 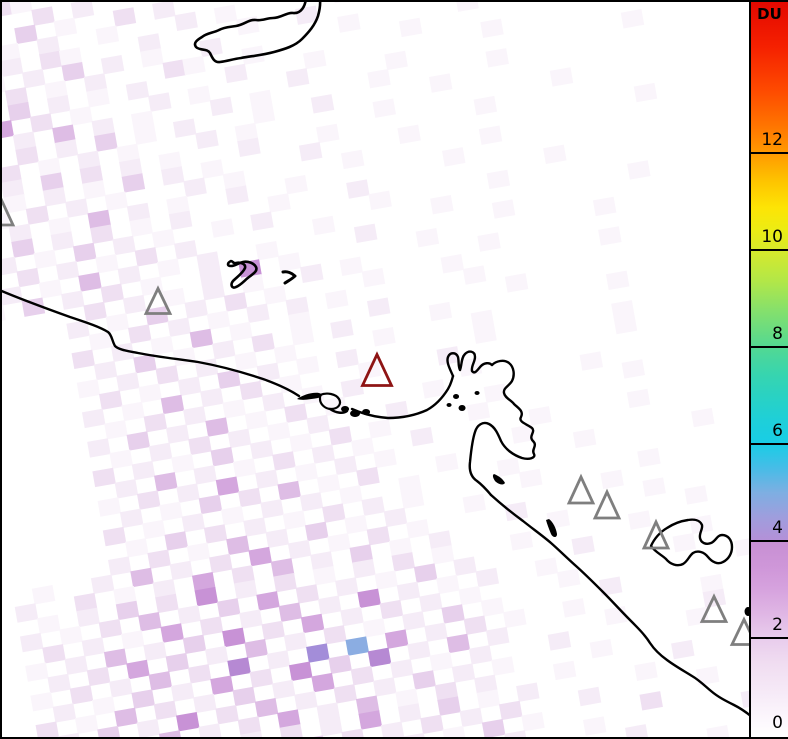 What do you see at coordinates (769, 14) in the screenshot?
I see `colorbar-unit-label: DU` at bounding box center [769, 14].